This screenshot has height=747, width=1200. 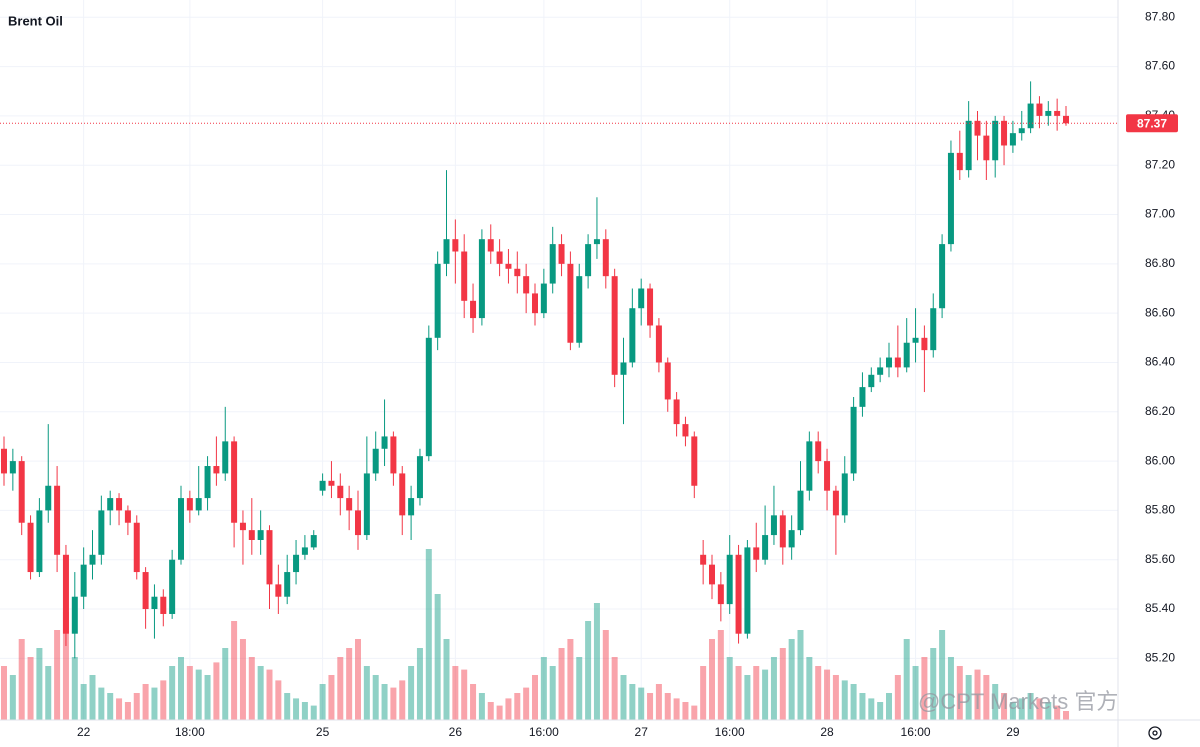 What do you see at coordinates (1013, 732) in the screenshot?
I see `x-tick-label: 29` at bounding box center [1013, 732].